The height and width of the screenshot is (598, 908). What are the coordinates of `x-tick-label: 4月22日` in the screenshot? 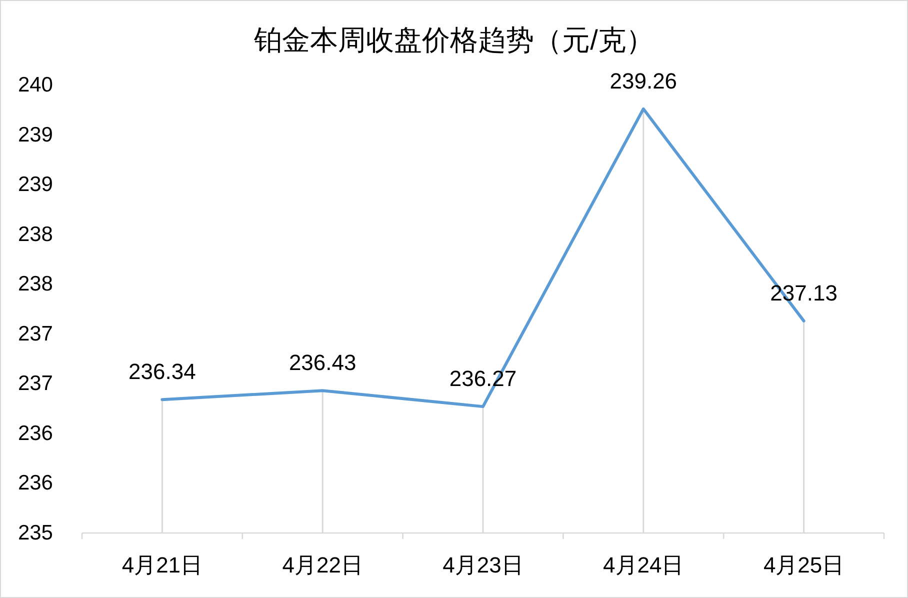 It's located at (322, 565).